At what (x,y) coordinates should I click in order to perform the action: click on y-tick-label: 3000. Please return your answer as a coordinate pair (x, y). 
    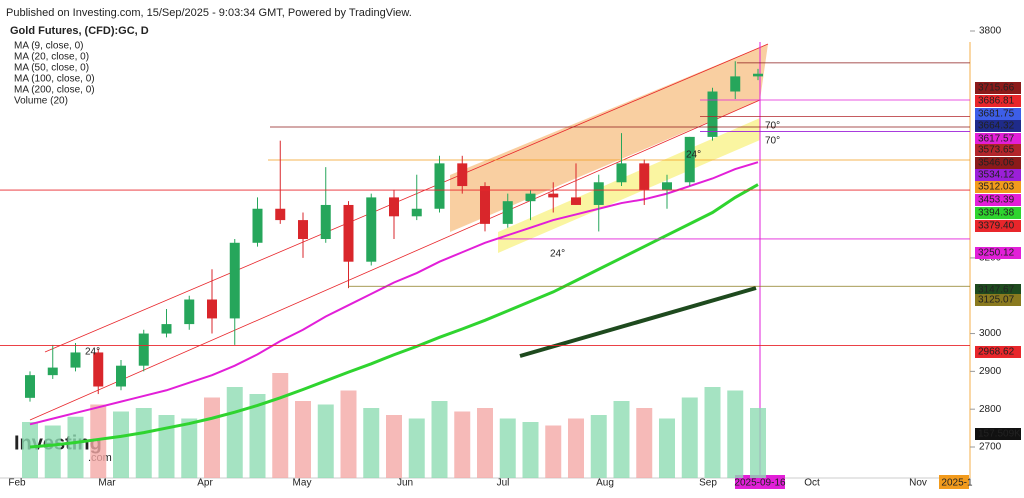
    Looking at the image, I should click on (990, 333).